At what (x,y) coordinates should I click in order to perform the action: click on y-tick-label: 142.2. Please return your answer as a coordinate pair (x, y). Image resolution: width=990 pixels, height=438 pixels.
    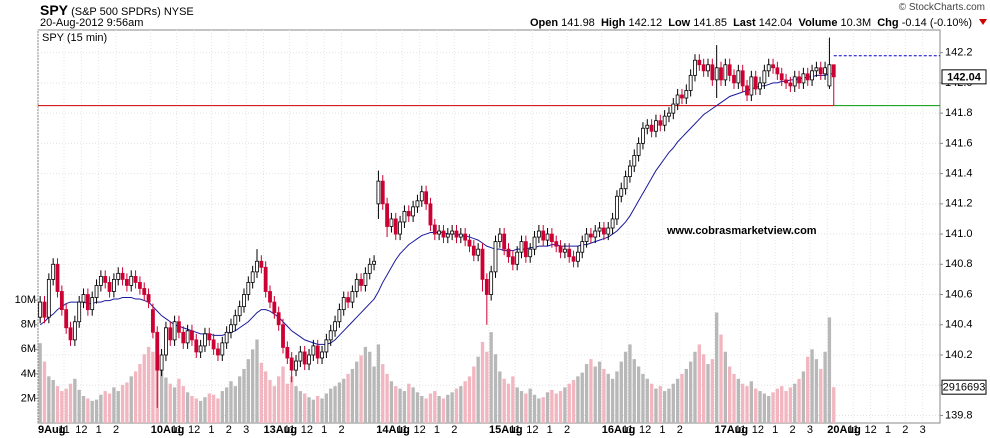
    Looking at the image, I should click on (959, 53).